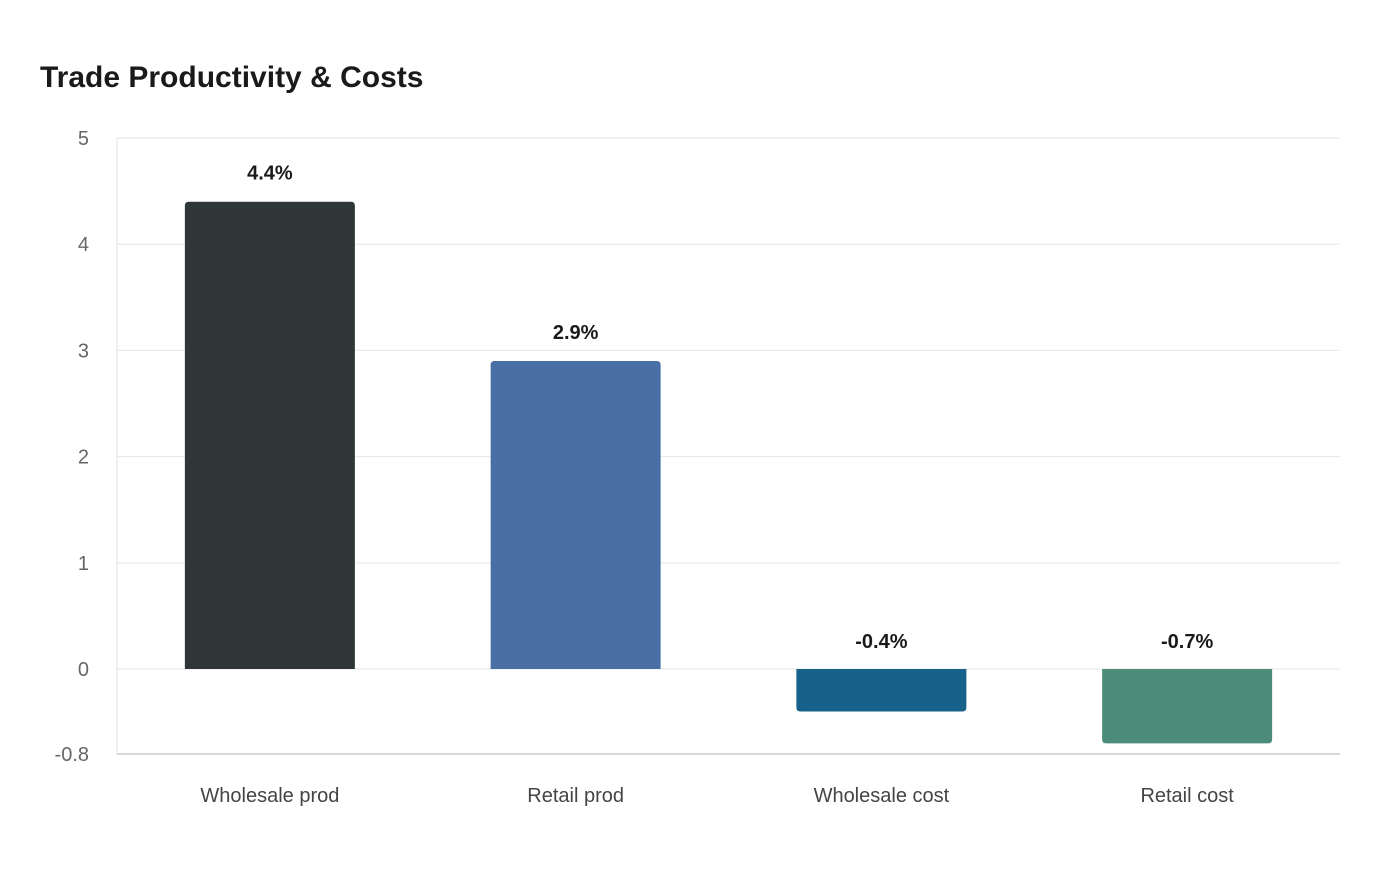 The height and width of the screenshot is (880, 1400). I want to click on y-tick-label: 2, so click(83, 458).